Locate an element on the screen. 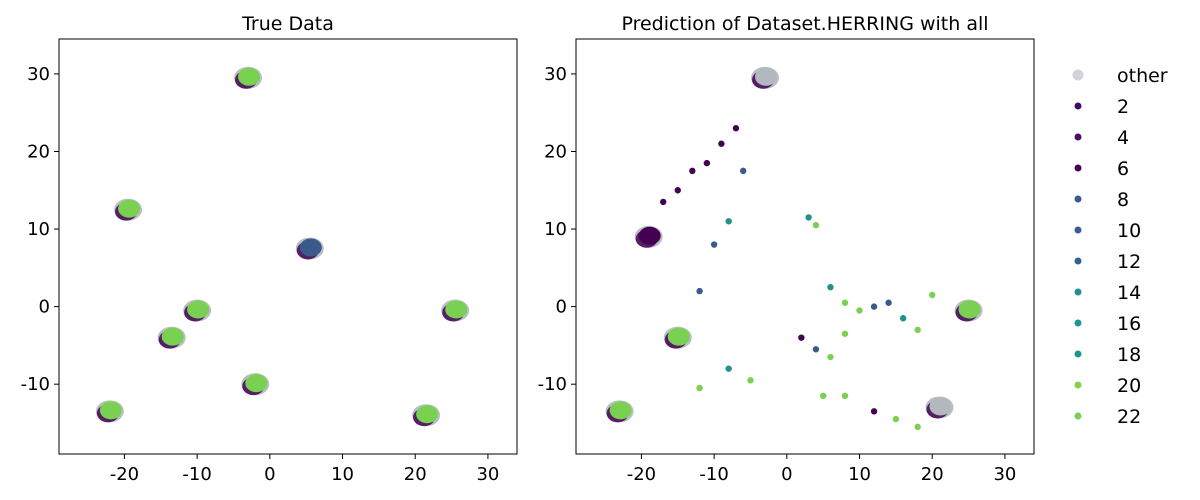 This screenshot has width=1200, height=500. legend-label: 14 is located at coordinates (1129, 293).